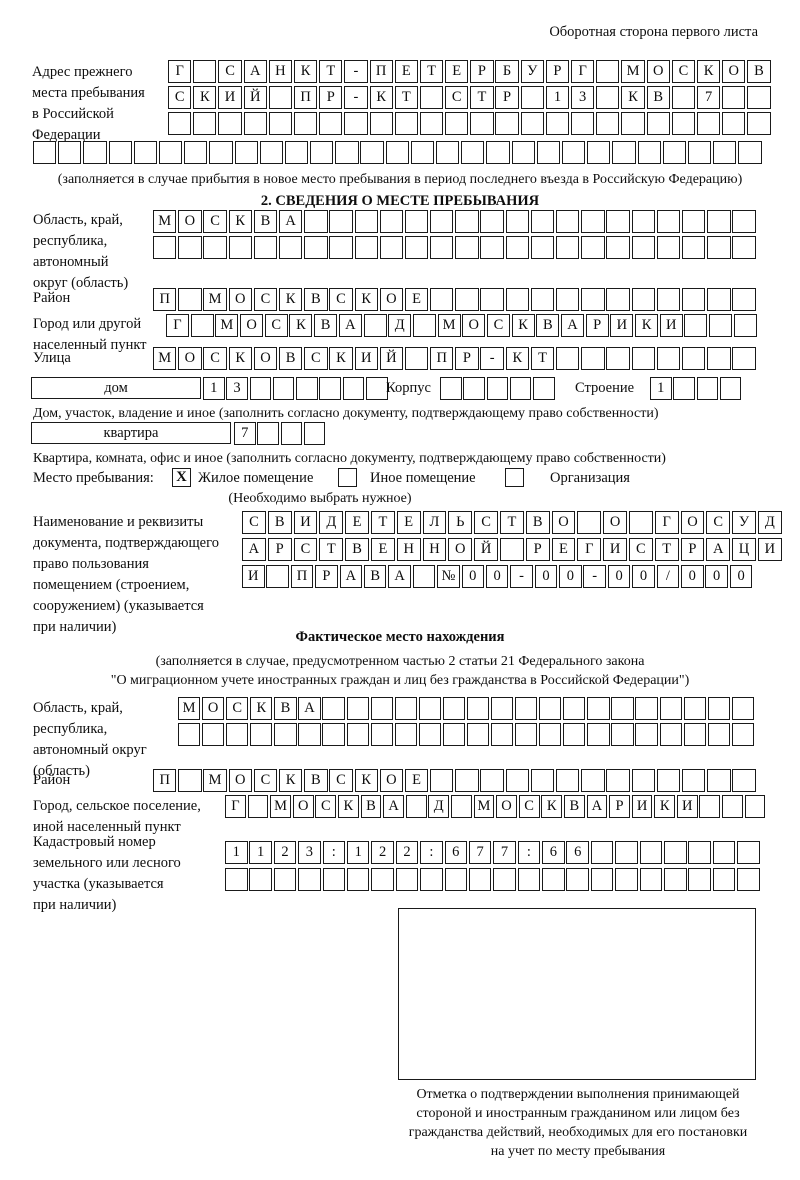 The height and width of the screenshot is (1180, 800). I want to click on char-cell: 1, so click(236, 852).